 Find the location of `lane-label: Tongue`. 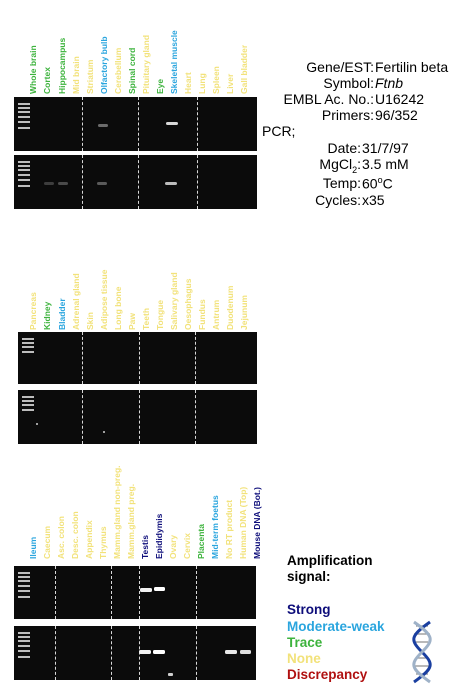

lane-label: Tongue is located at coordinates (160, 314).